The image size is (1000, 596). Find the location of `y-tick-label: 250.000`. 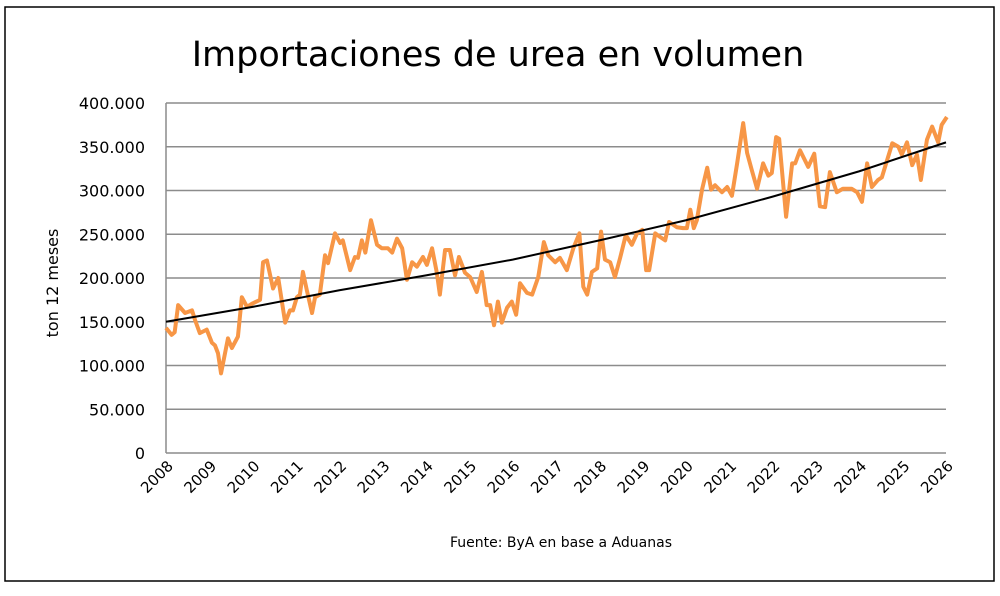

y-tick-label: 250.000 is located at coordinates (112, 234).